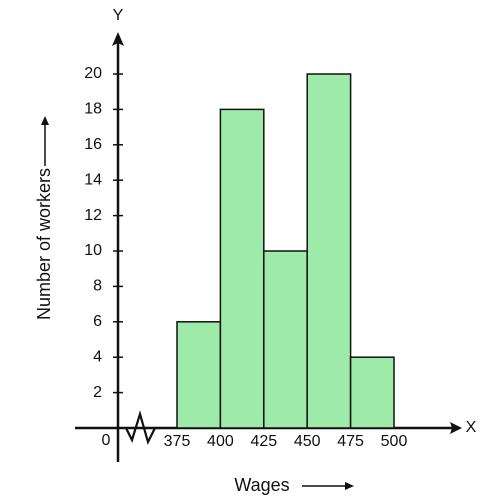  I want to click on y-tick-label: 4, so click(97, 356).